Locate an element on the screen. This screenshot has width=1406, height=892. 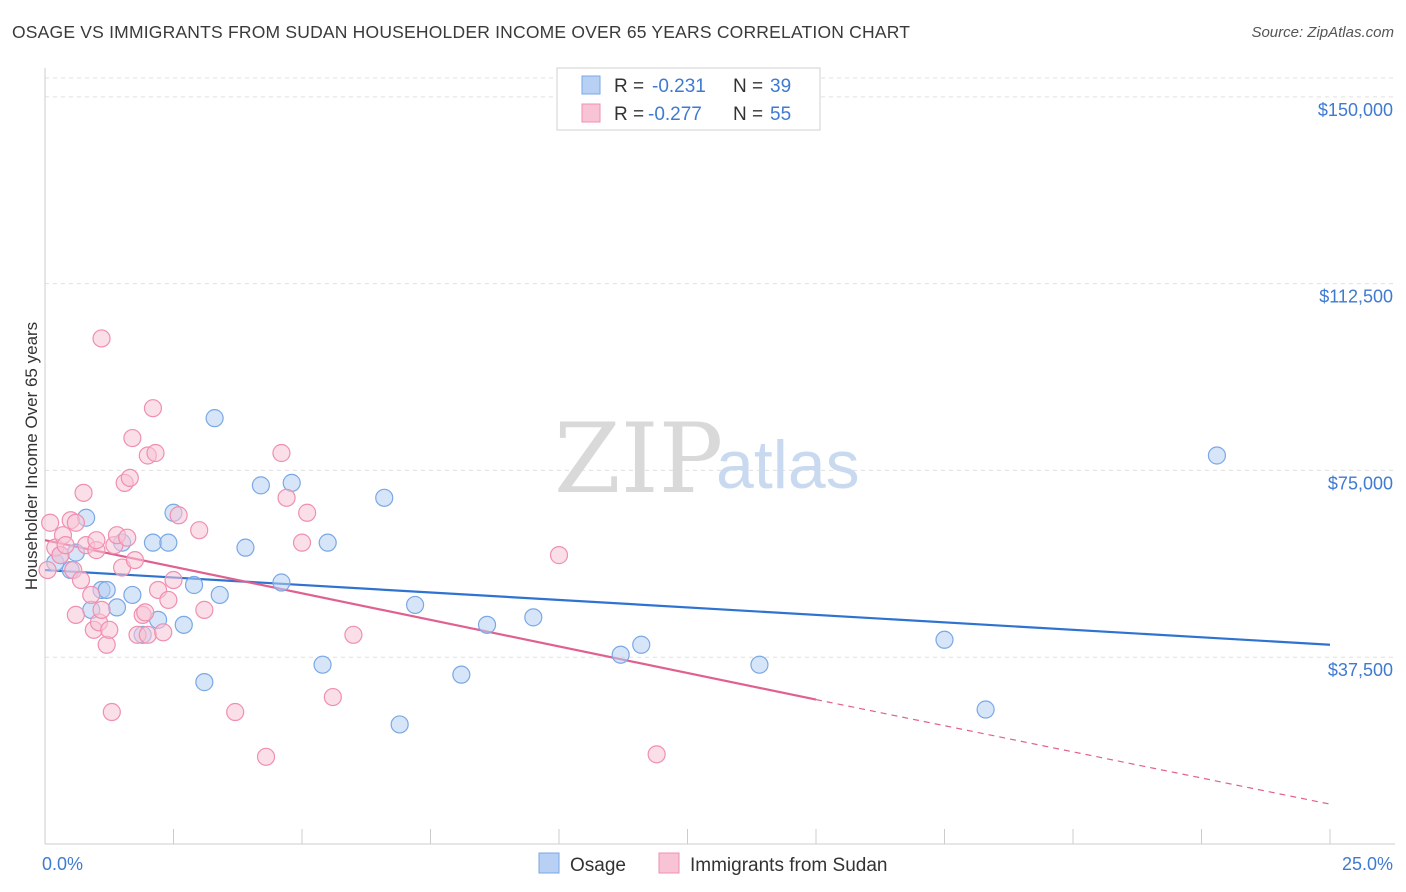
bottom-legend-swatch-sudan is located at coordinates (669, 863).